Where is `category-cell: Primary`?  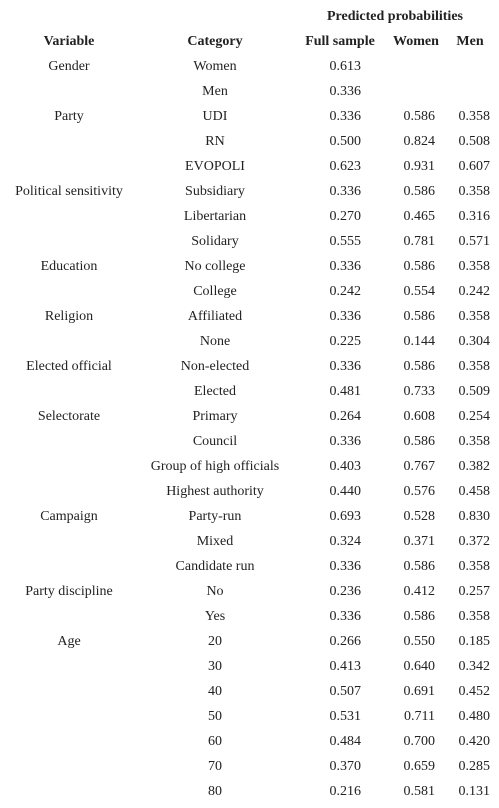 category-cell: Primary is located at coordinates (215, 416).